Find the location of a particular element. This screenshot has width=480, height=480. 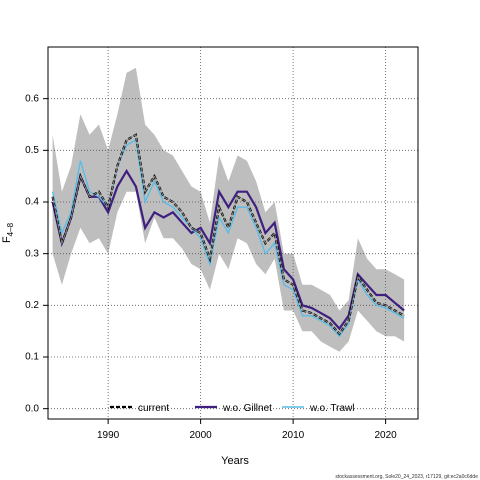

y-axis-title: F4–8 is located at coordinates (8, 232).